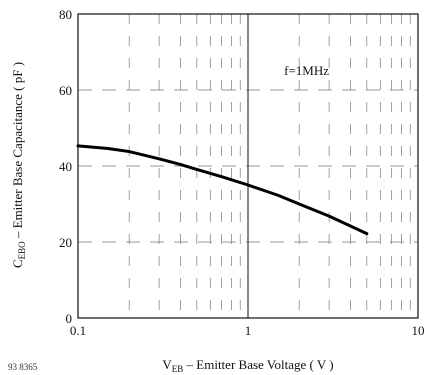 Image resolution: width=429 pixels, height=375 pixels. I want to click on y-axis-title: CEBO – Emitter Base Capacitance ( pF ), so click(18, 165).